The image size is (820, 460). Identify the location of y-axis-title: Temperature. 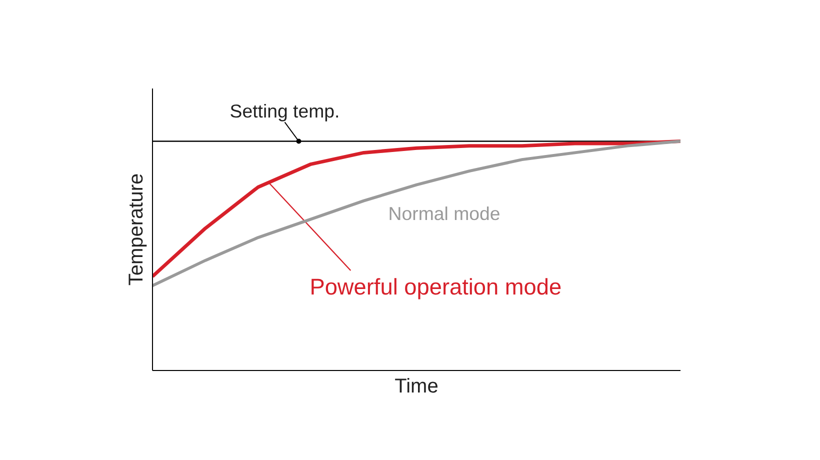
(137, 229).